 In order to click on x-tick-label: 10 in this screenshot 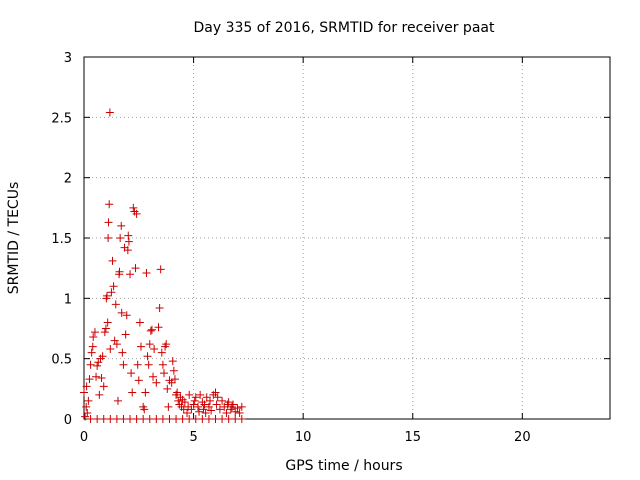, I will do `click(303, 437)`.